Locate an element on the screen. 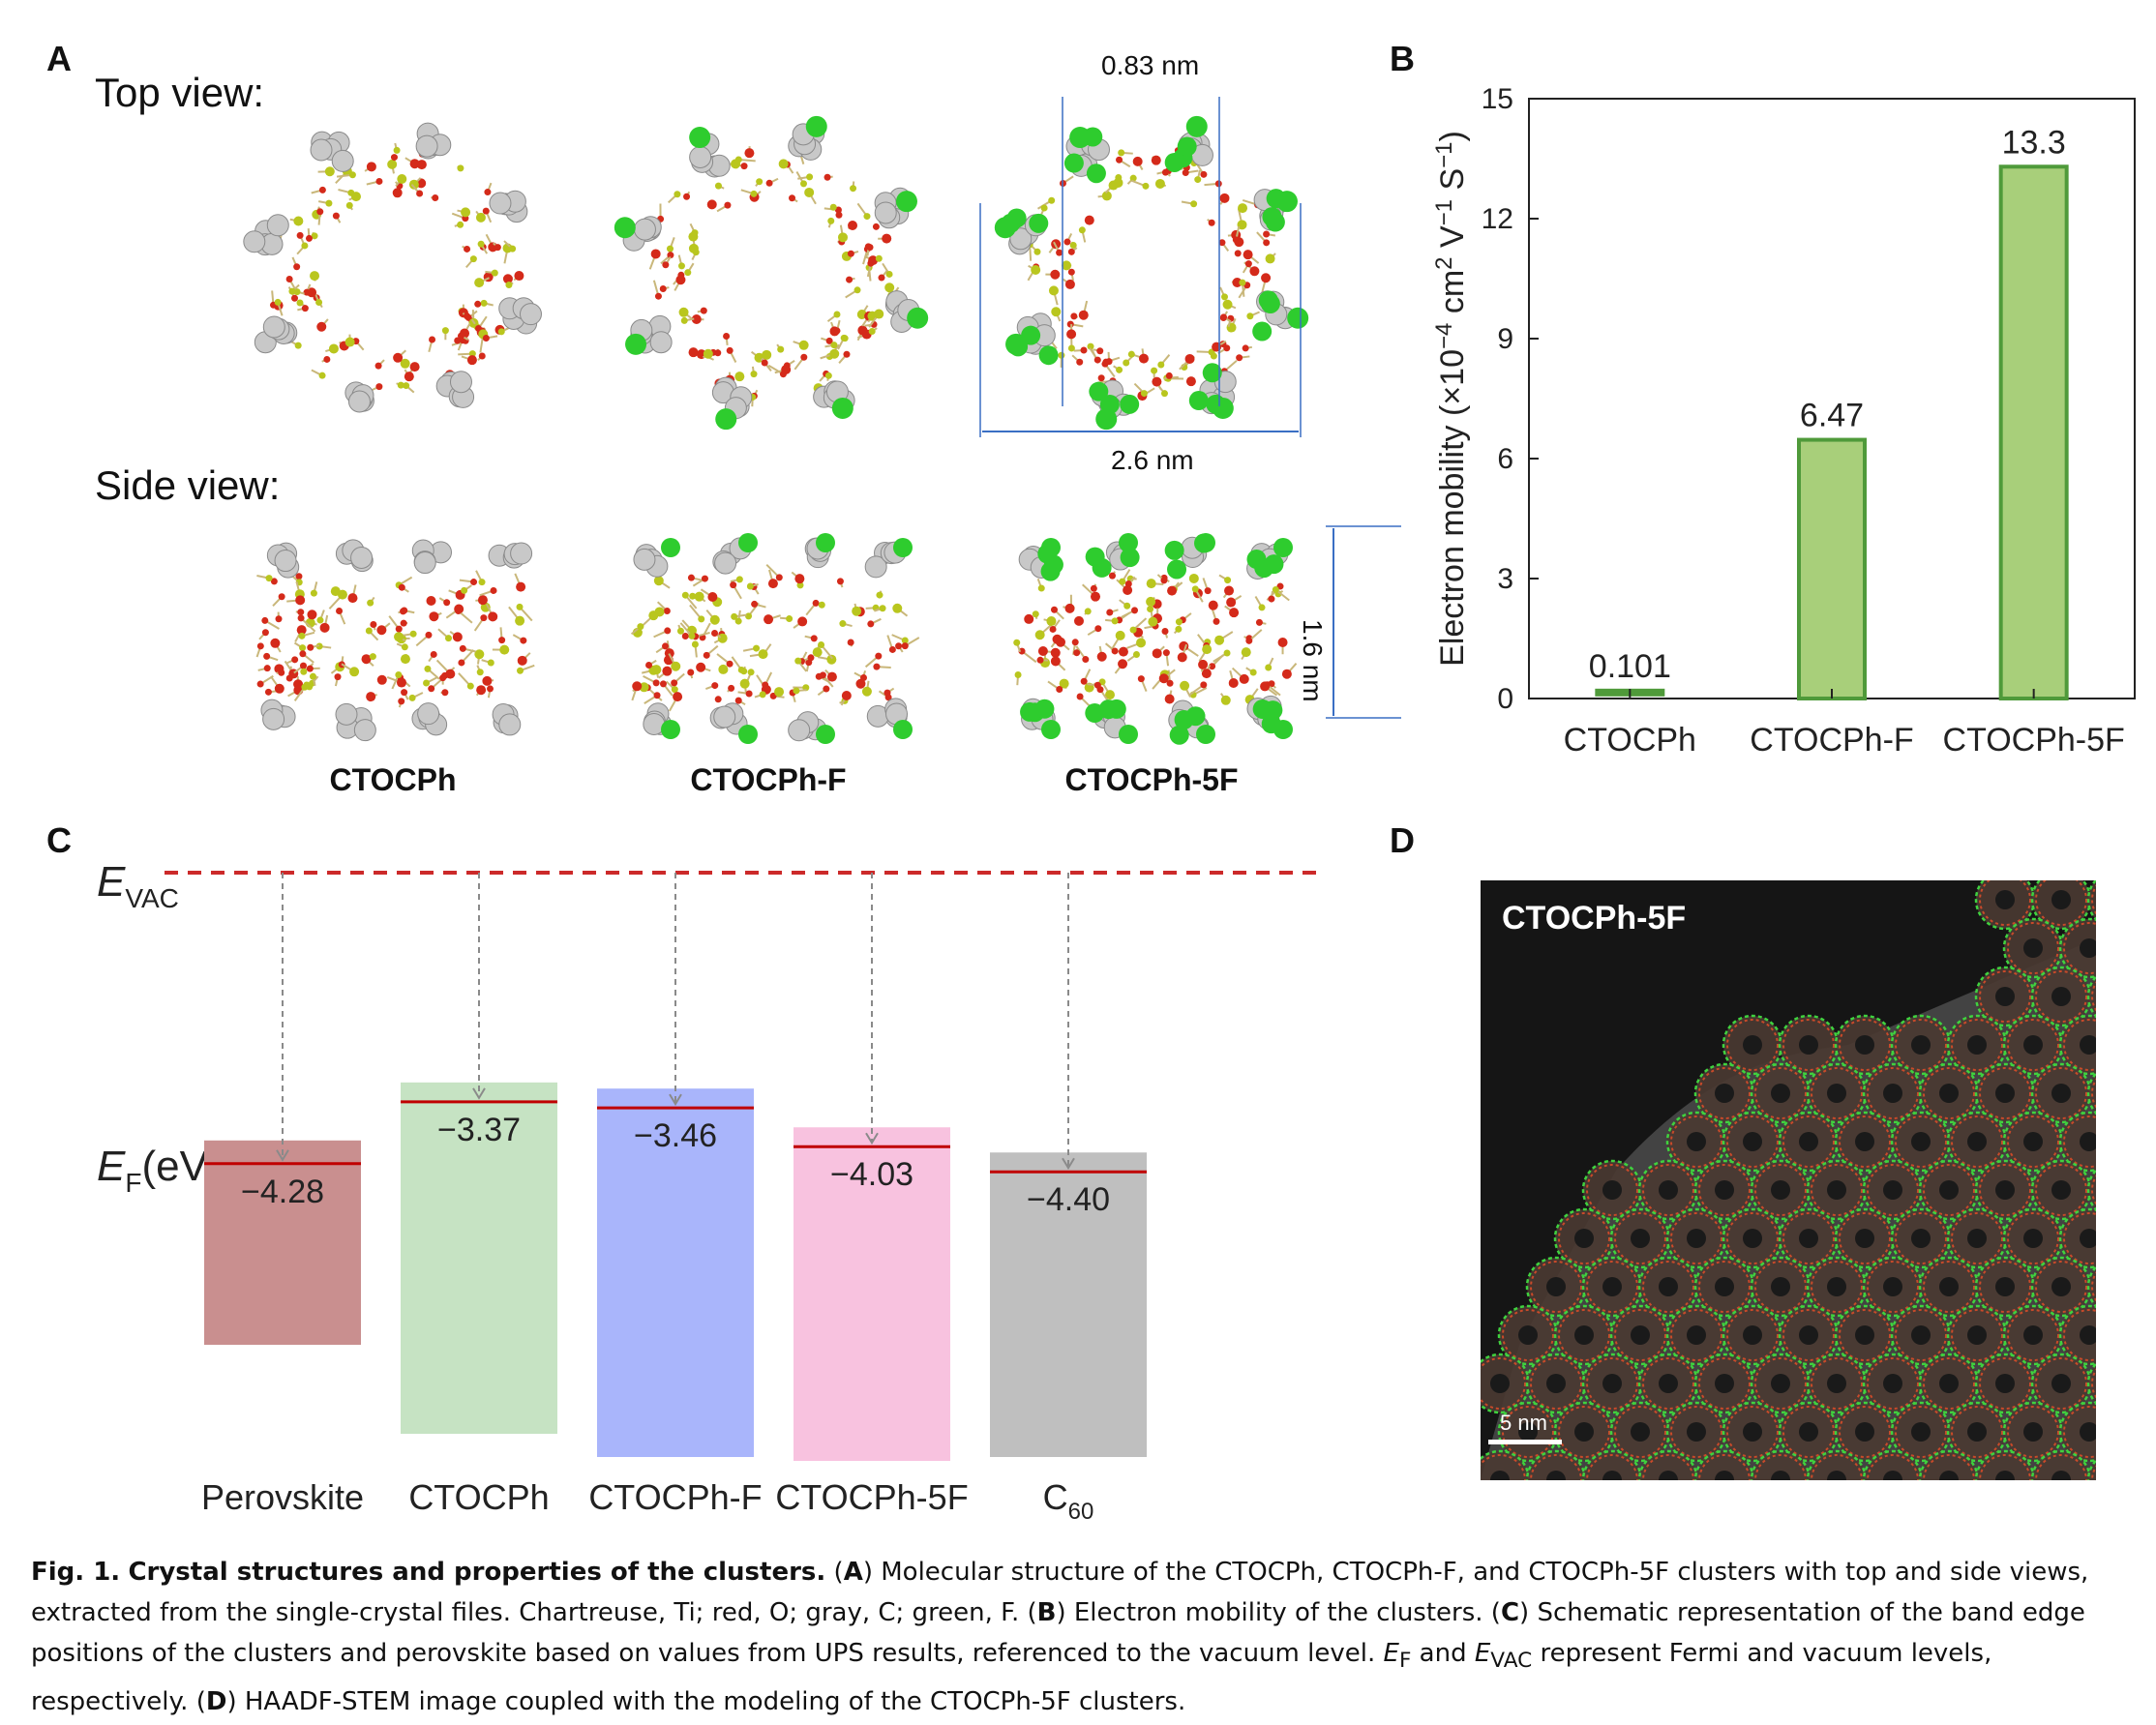 Image resolution: width=2156 pixels, height=1725 pixels. y-axis-label-part: cm is located at coordinates (1452, 296).